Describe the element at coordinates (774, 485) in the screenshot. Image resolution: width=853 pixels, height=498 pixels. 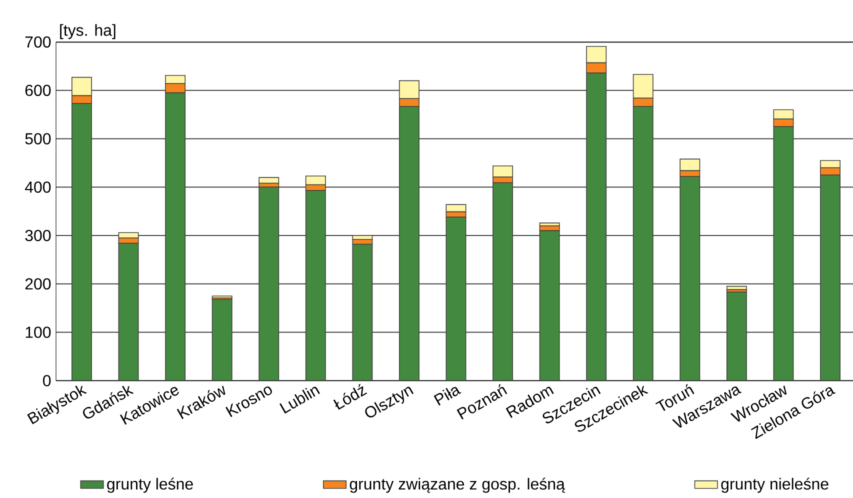
I see `legend-label: grunty nieleśne` at that location.